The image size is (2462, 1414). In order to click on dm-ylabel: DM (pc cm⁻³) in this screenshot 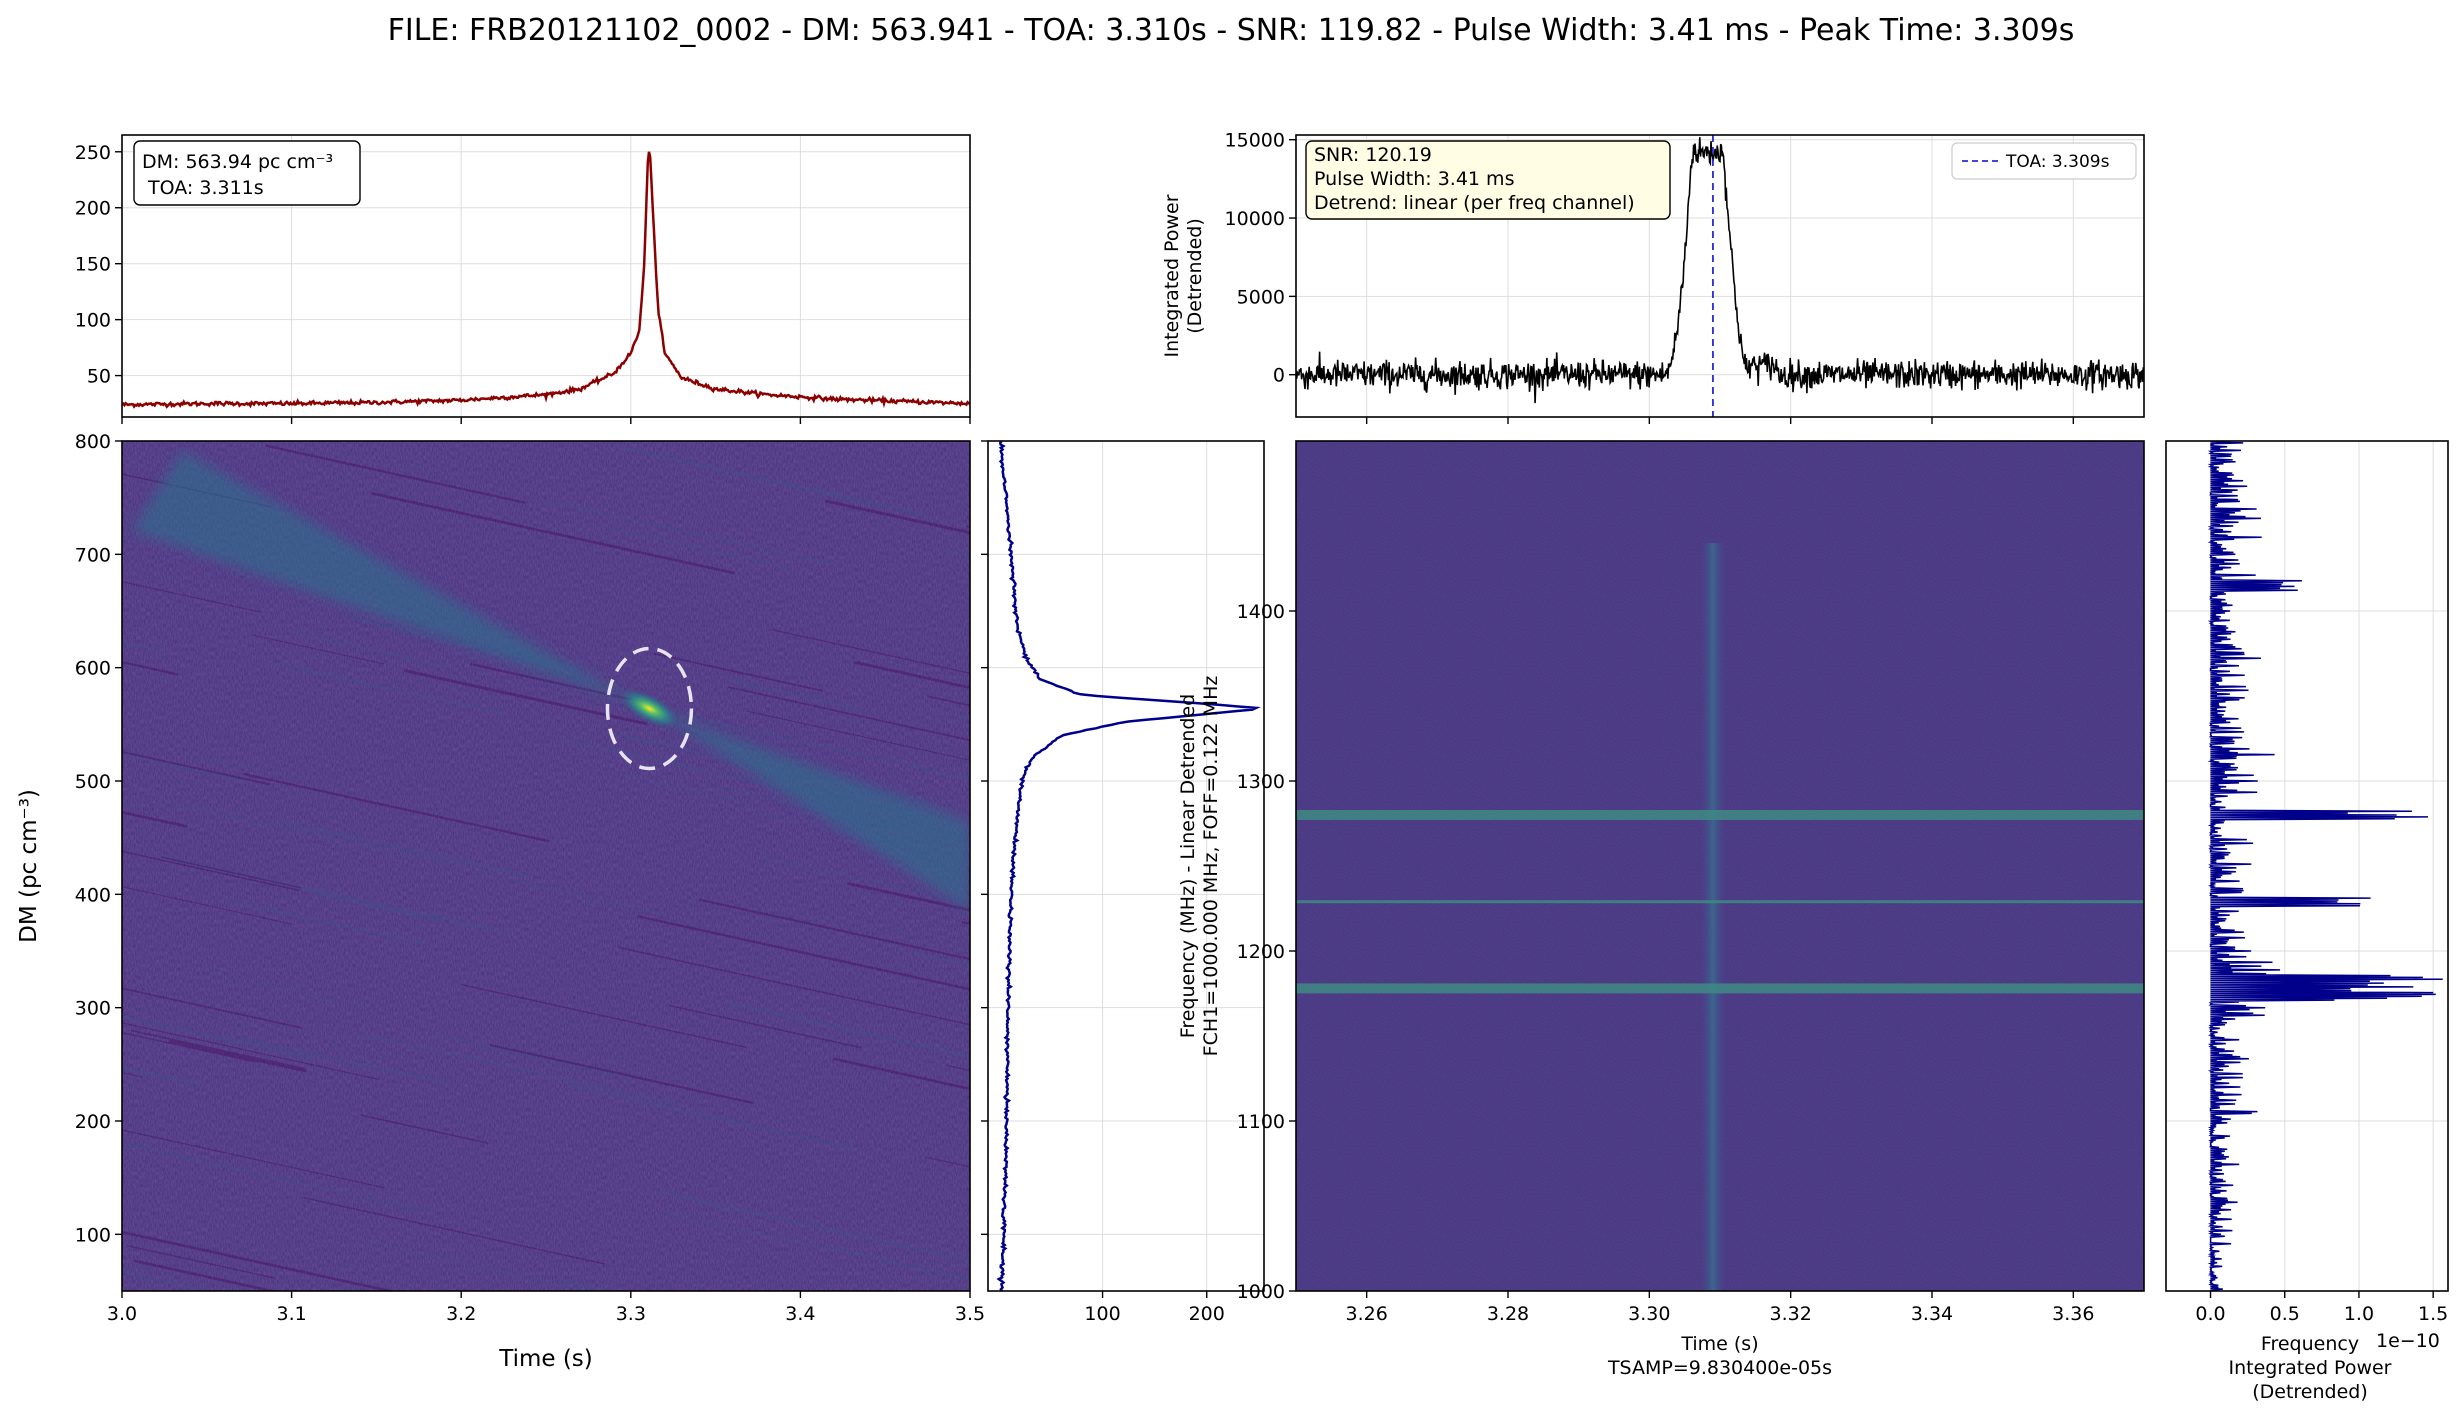, I will do `click(29, 866)`.